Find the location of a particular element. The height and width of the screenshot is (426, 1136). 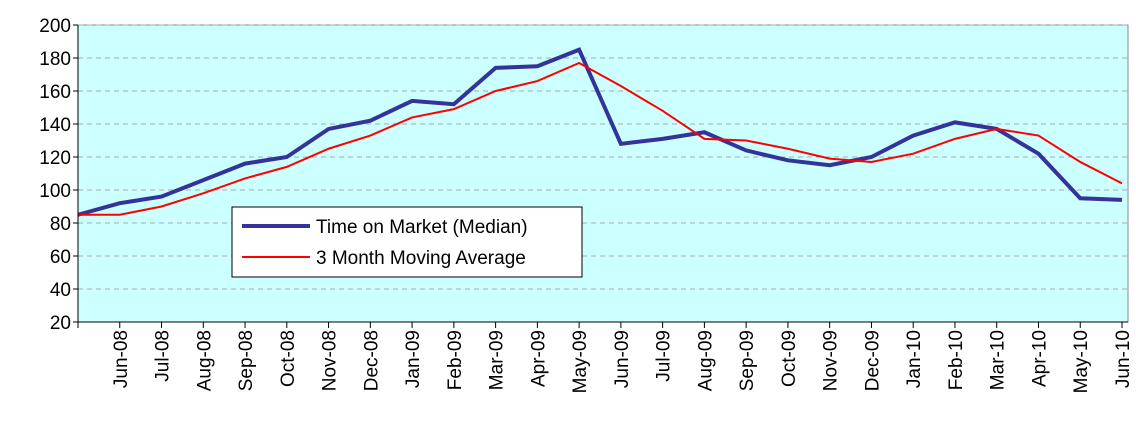

x-tick-label: Feb-09 is located at coordinates (455, 360).